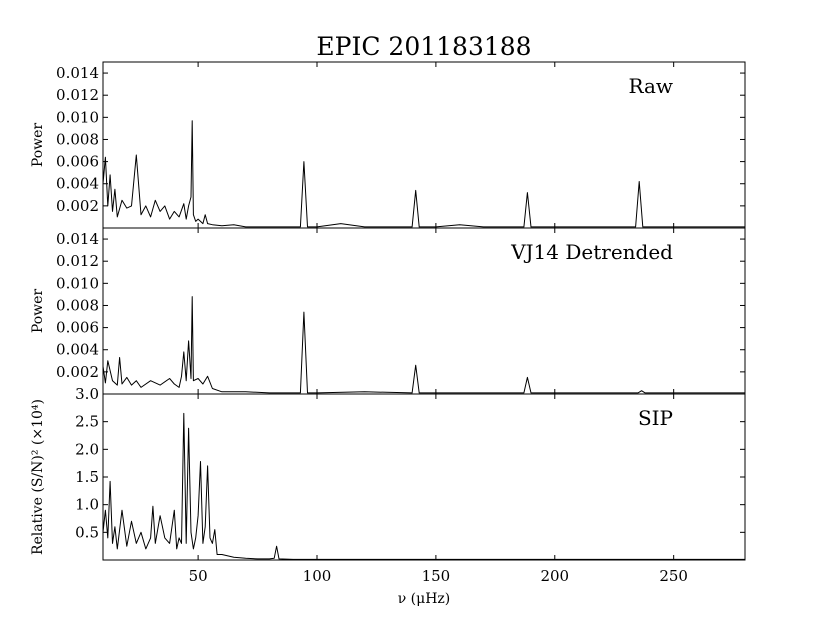 The height and width of the screenshot is (623, 830). Describe the element at coordinates (424, 599) in the screenshot. I see `x-axis-label: ν (μHz)` at that location.